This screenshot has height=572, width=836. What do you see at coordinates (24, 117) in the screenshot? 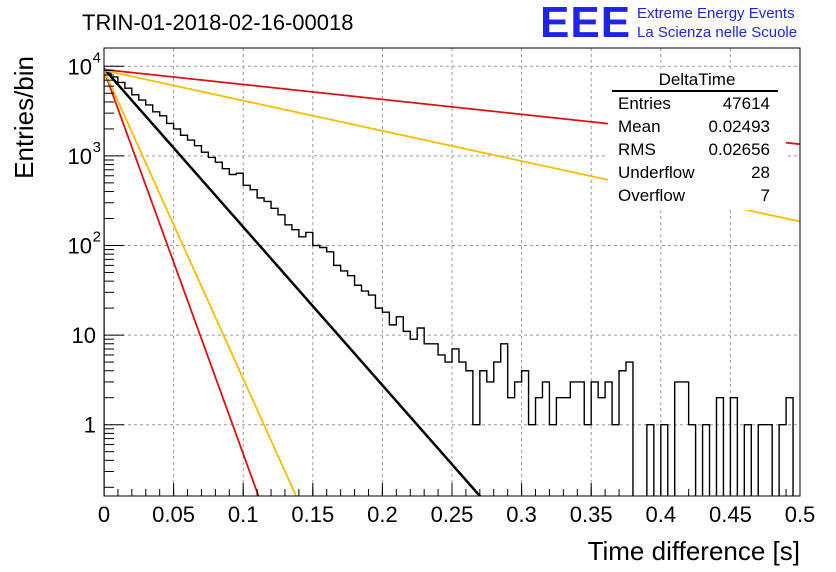
I see `y-axis-label: Entries/bin` at bounding box center [24, 117].